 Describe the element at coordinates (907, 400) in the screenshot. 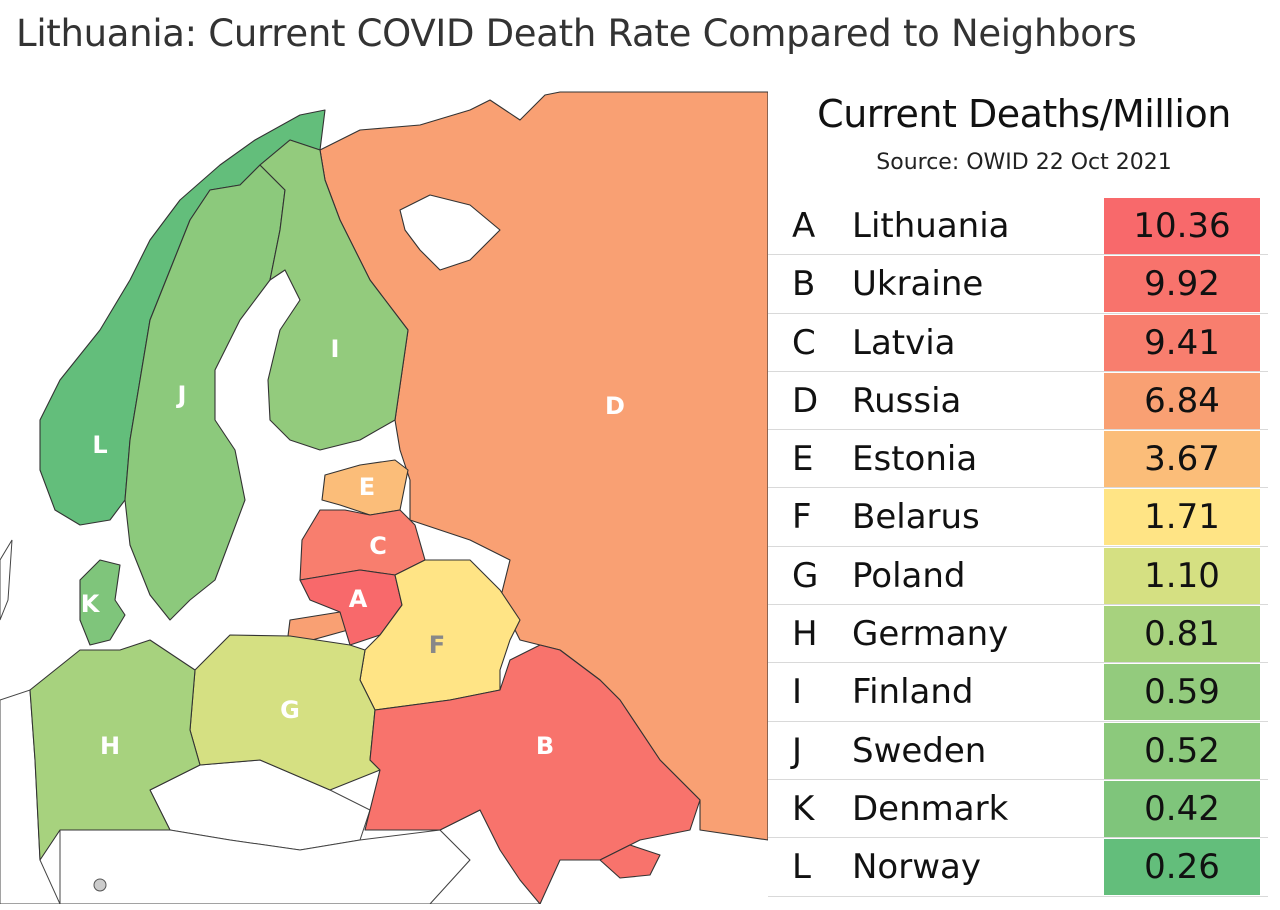

I see `row-country: Russia` at that location.